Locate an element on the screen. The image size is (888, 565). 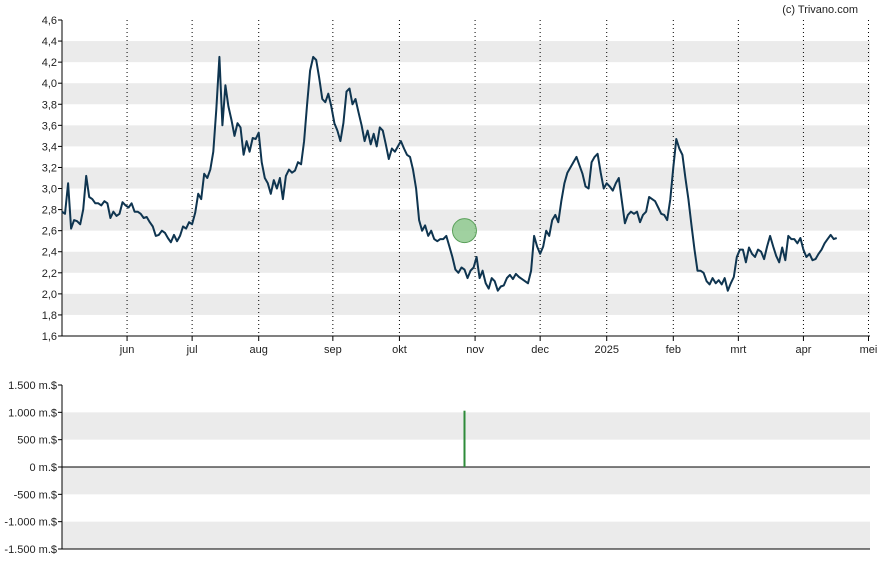
y-tick-label: 1.500 m.$ is located at coordinates (32, 386).